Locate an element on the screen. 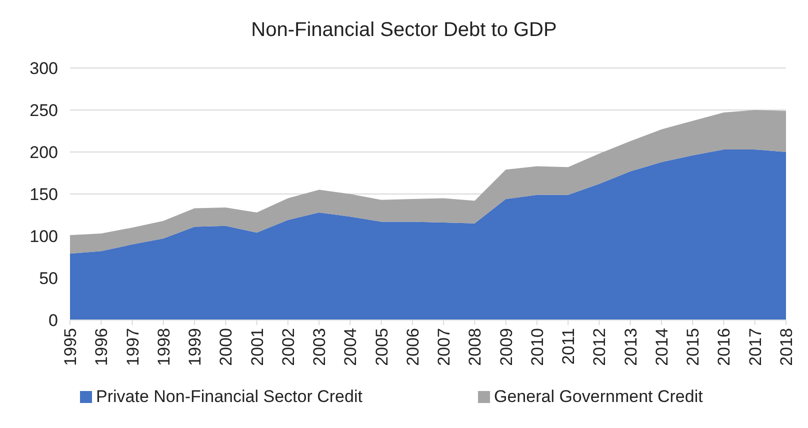 Image resolution: width=808 pixels, height=428 pixels. x-tick-label: 2003 is located at coordinates (320, 347).